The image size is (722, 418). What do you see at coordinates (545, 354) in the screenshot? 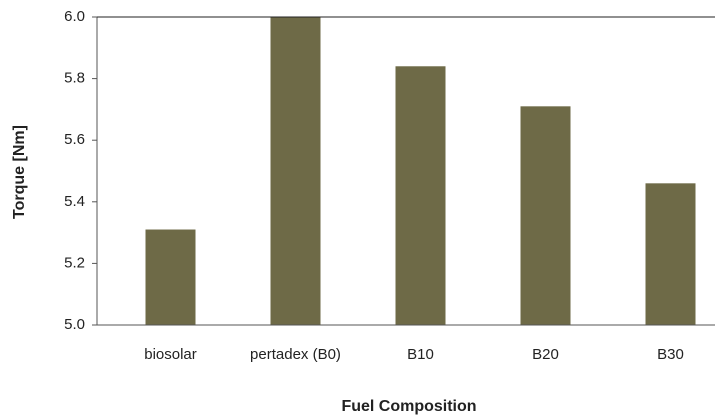
I see `x-tick-label: B20` at bounding box center [545, 354].